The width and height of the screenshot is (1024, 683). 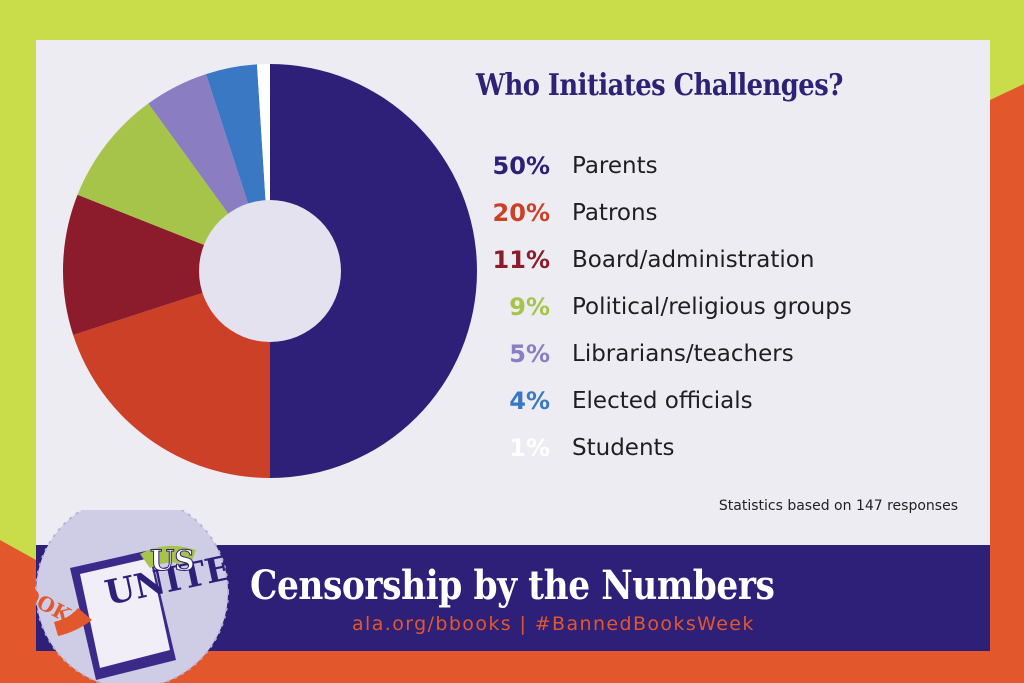 I want to click on legend-label: Elected officials, so click(x=662, y=400).